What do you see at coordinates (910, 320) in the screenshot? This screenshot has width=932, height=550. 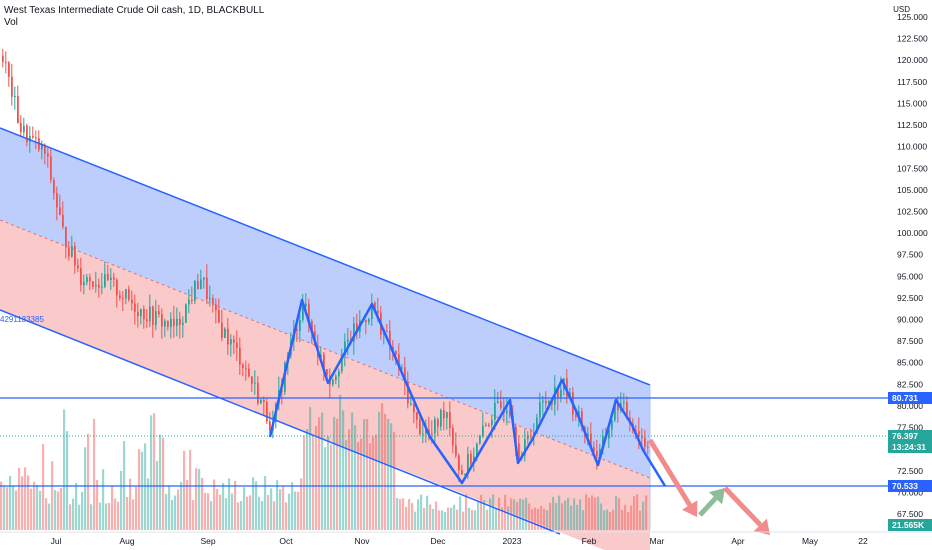 I see `y-tick-label: 90.000` at bounding box center [910, 320].